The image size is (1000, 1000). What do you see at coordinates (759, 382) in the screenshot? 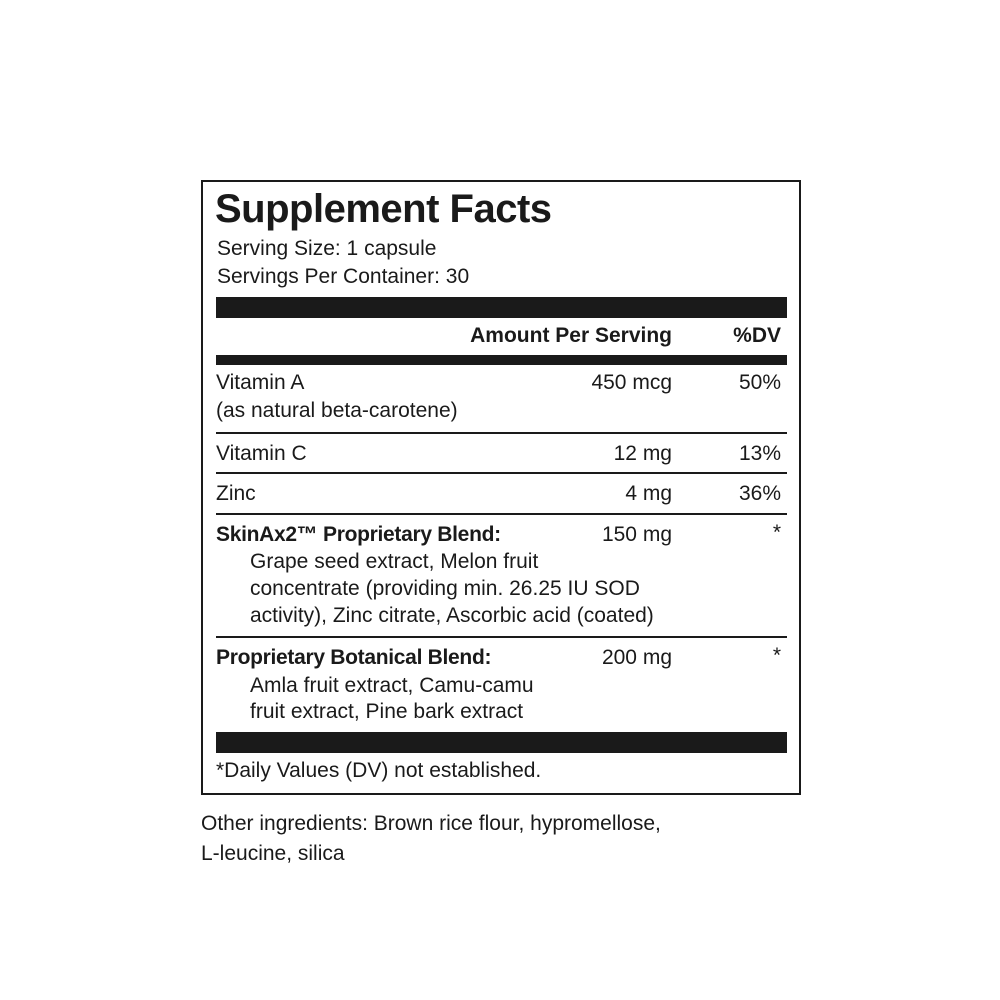
I see `nutrient-dv: 50%` at bounding box center [759, 382].